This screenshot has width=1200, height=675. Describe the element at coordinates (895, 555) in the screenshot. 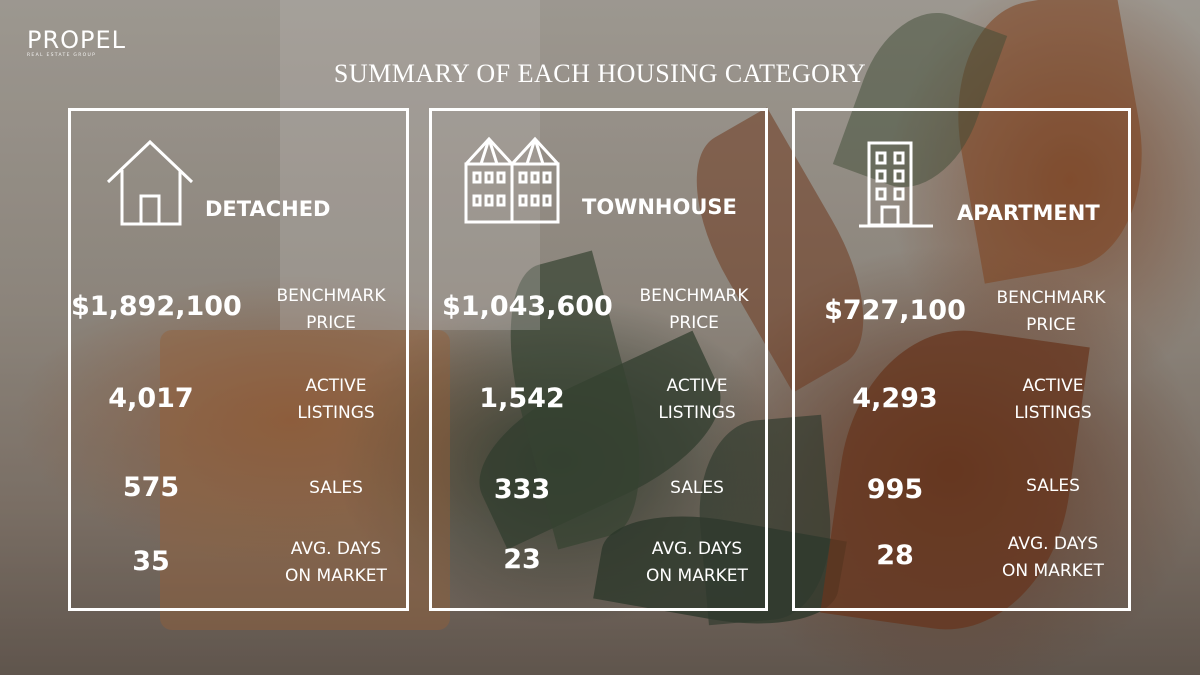

I see `avg-days-value: 28` at that location.